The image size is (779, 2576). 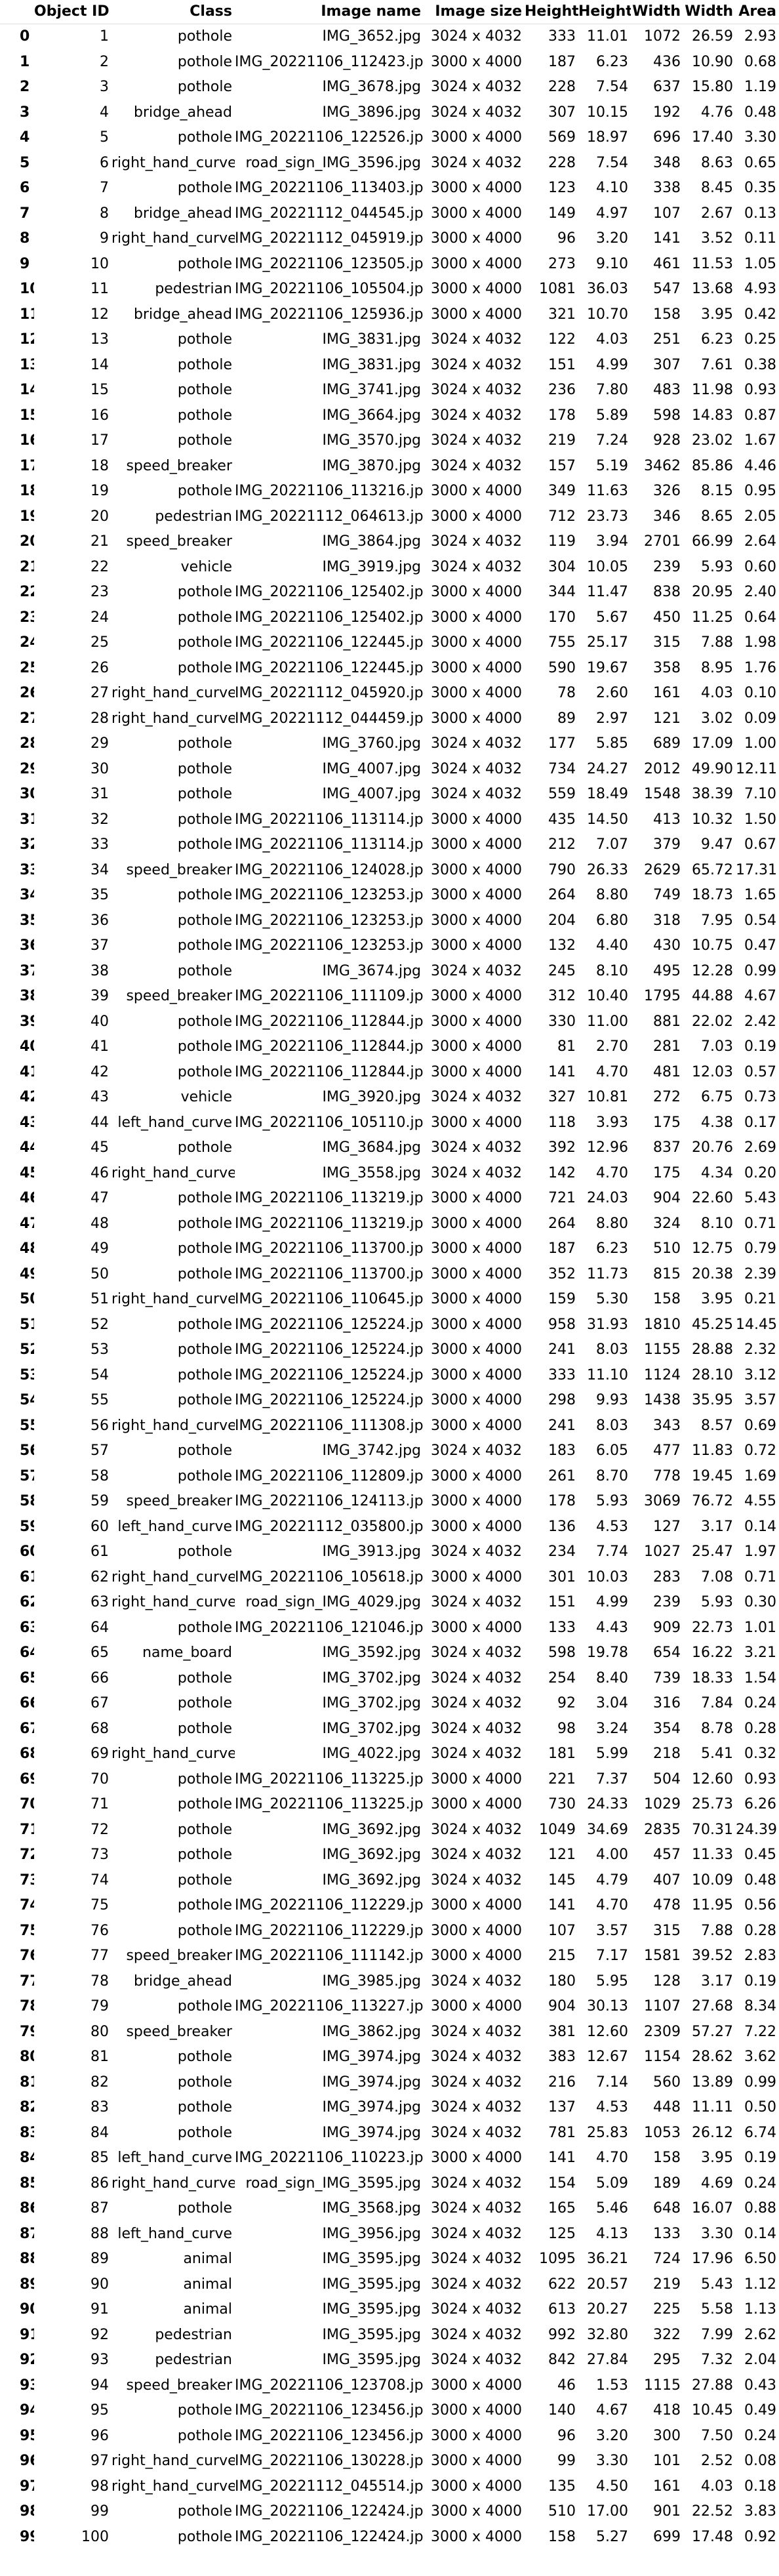 What do you see at coordinates (371, 1855) in the screenshot?
I see `image-name-cell: IMG_3692.jpg` at bounding box center [371, 1855].